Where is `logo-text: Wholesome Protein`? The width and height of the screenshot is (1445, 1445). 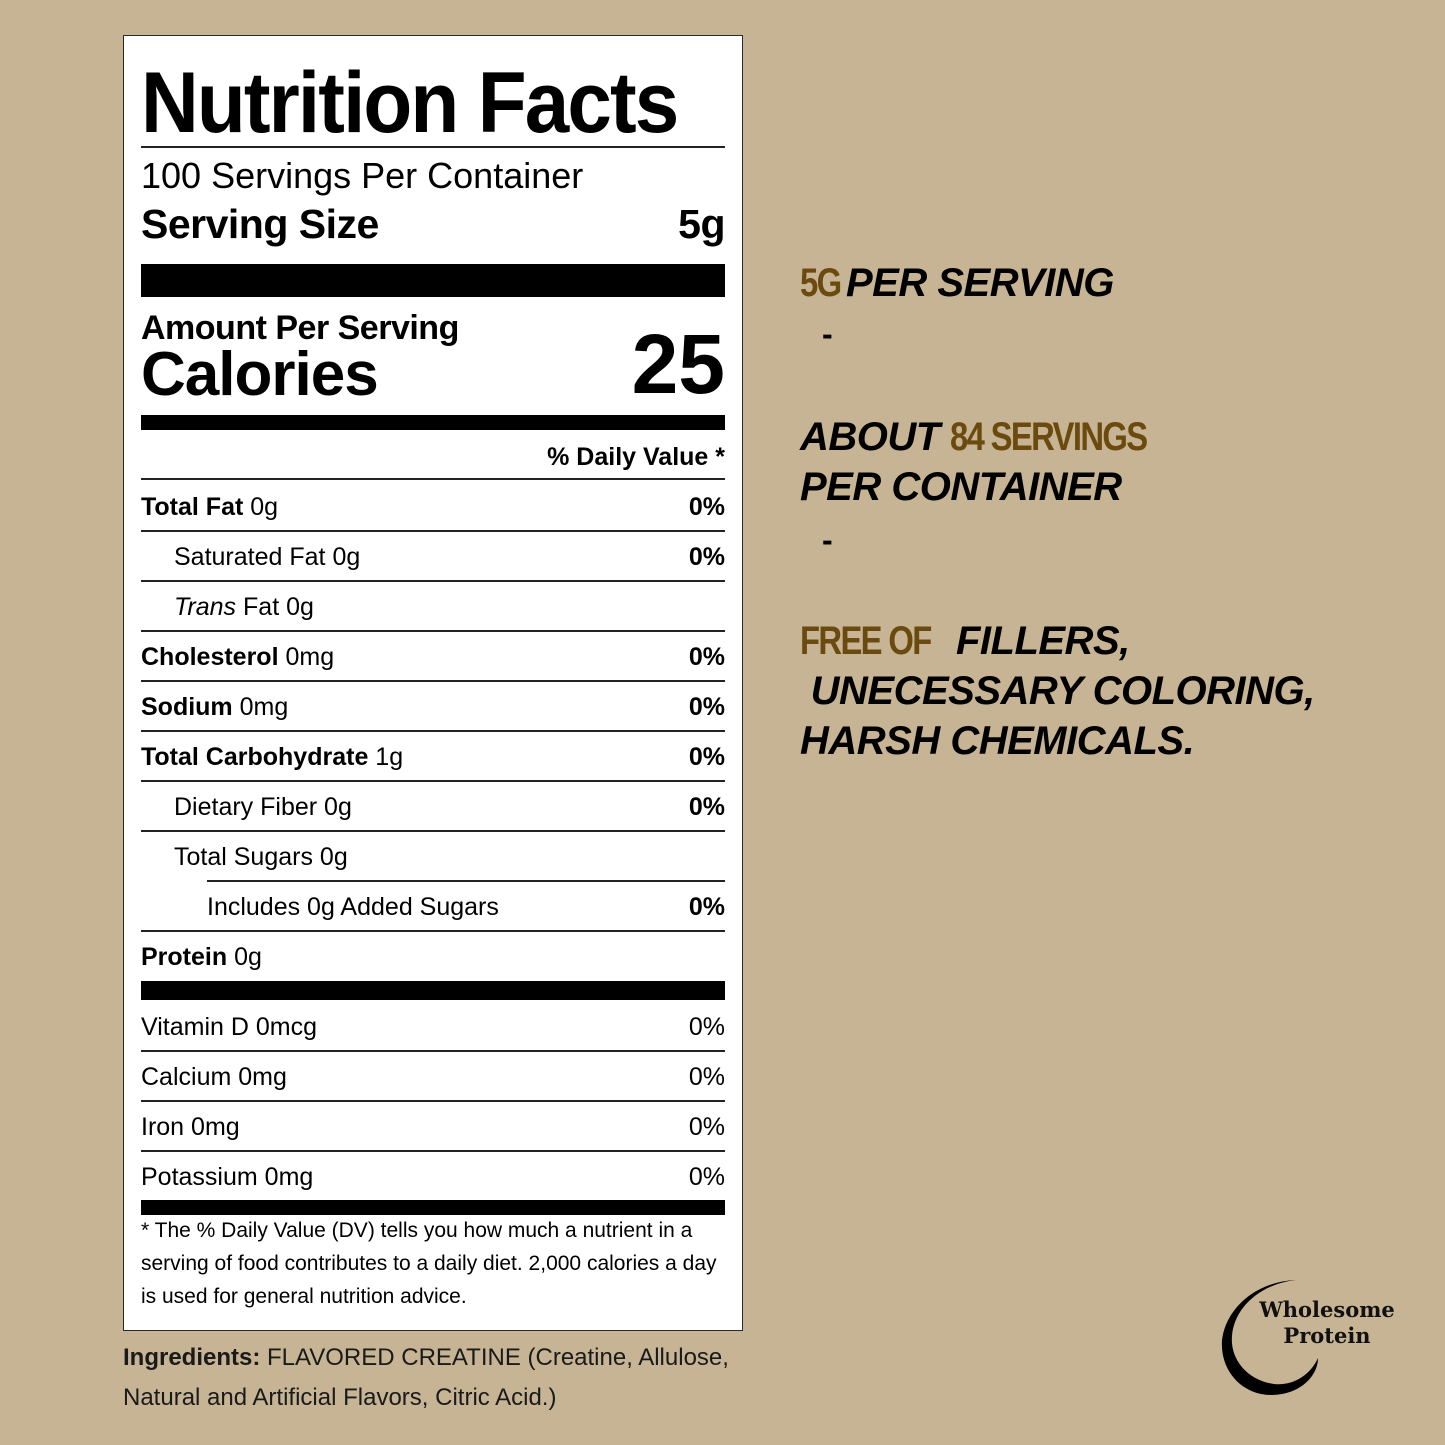
logo-text: Wholesome Protein is located at coordinates (1327, 1323).